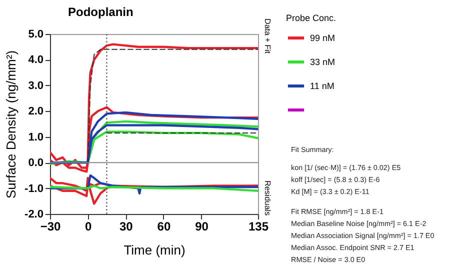  What do you see at coordinates (258, 227) in the screenshot?
I see `x-tick-label: 135` at bounding box center [258, 227].